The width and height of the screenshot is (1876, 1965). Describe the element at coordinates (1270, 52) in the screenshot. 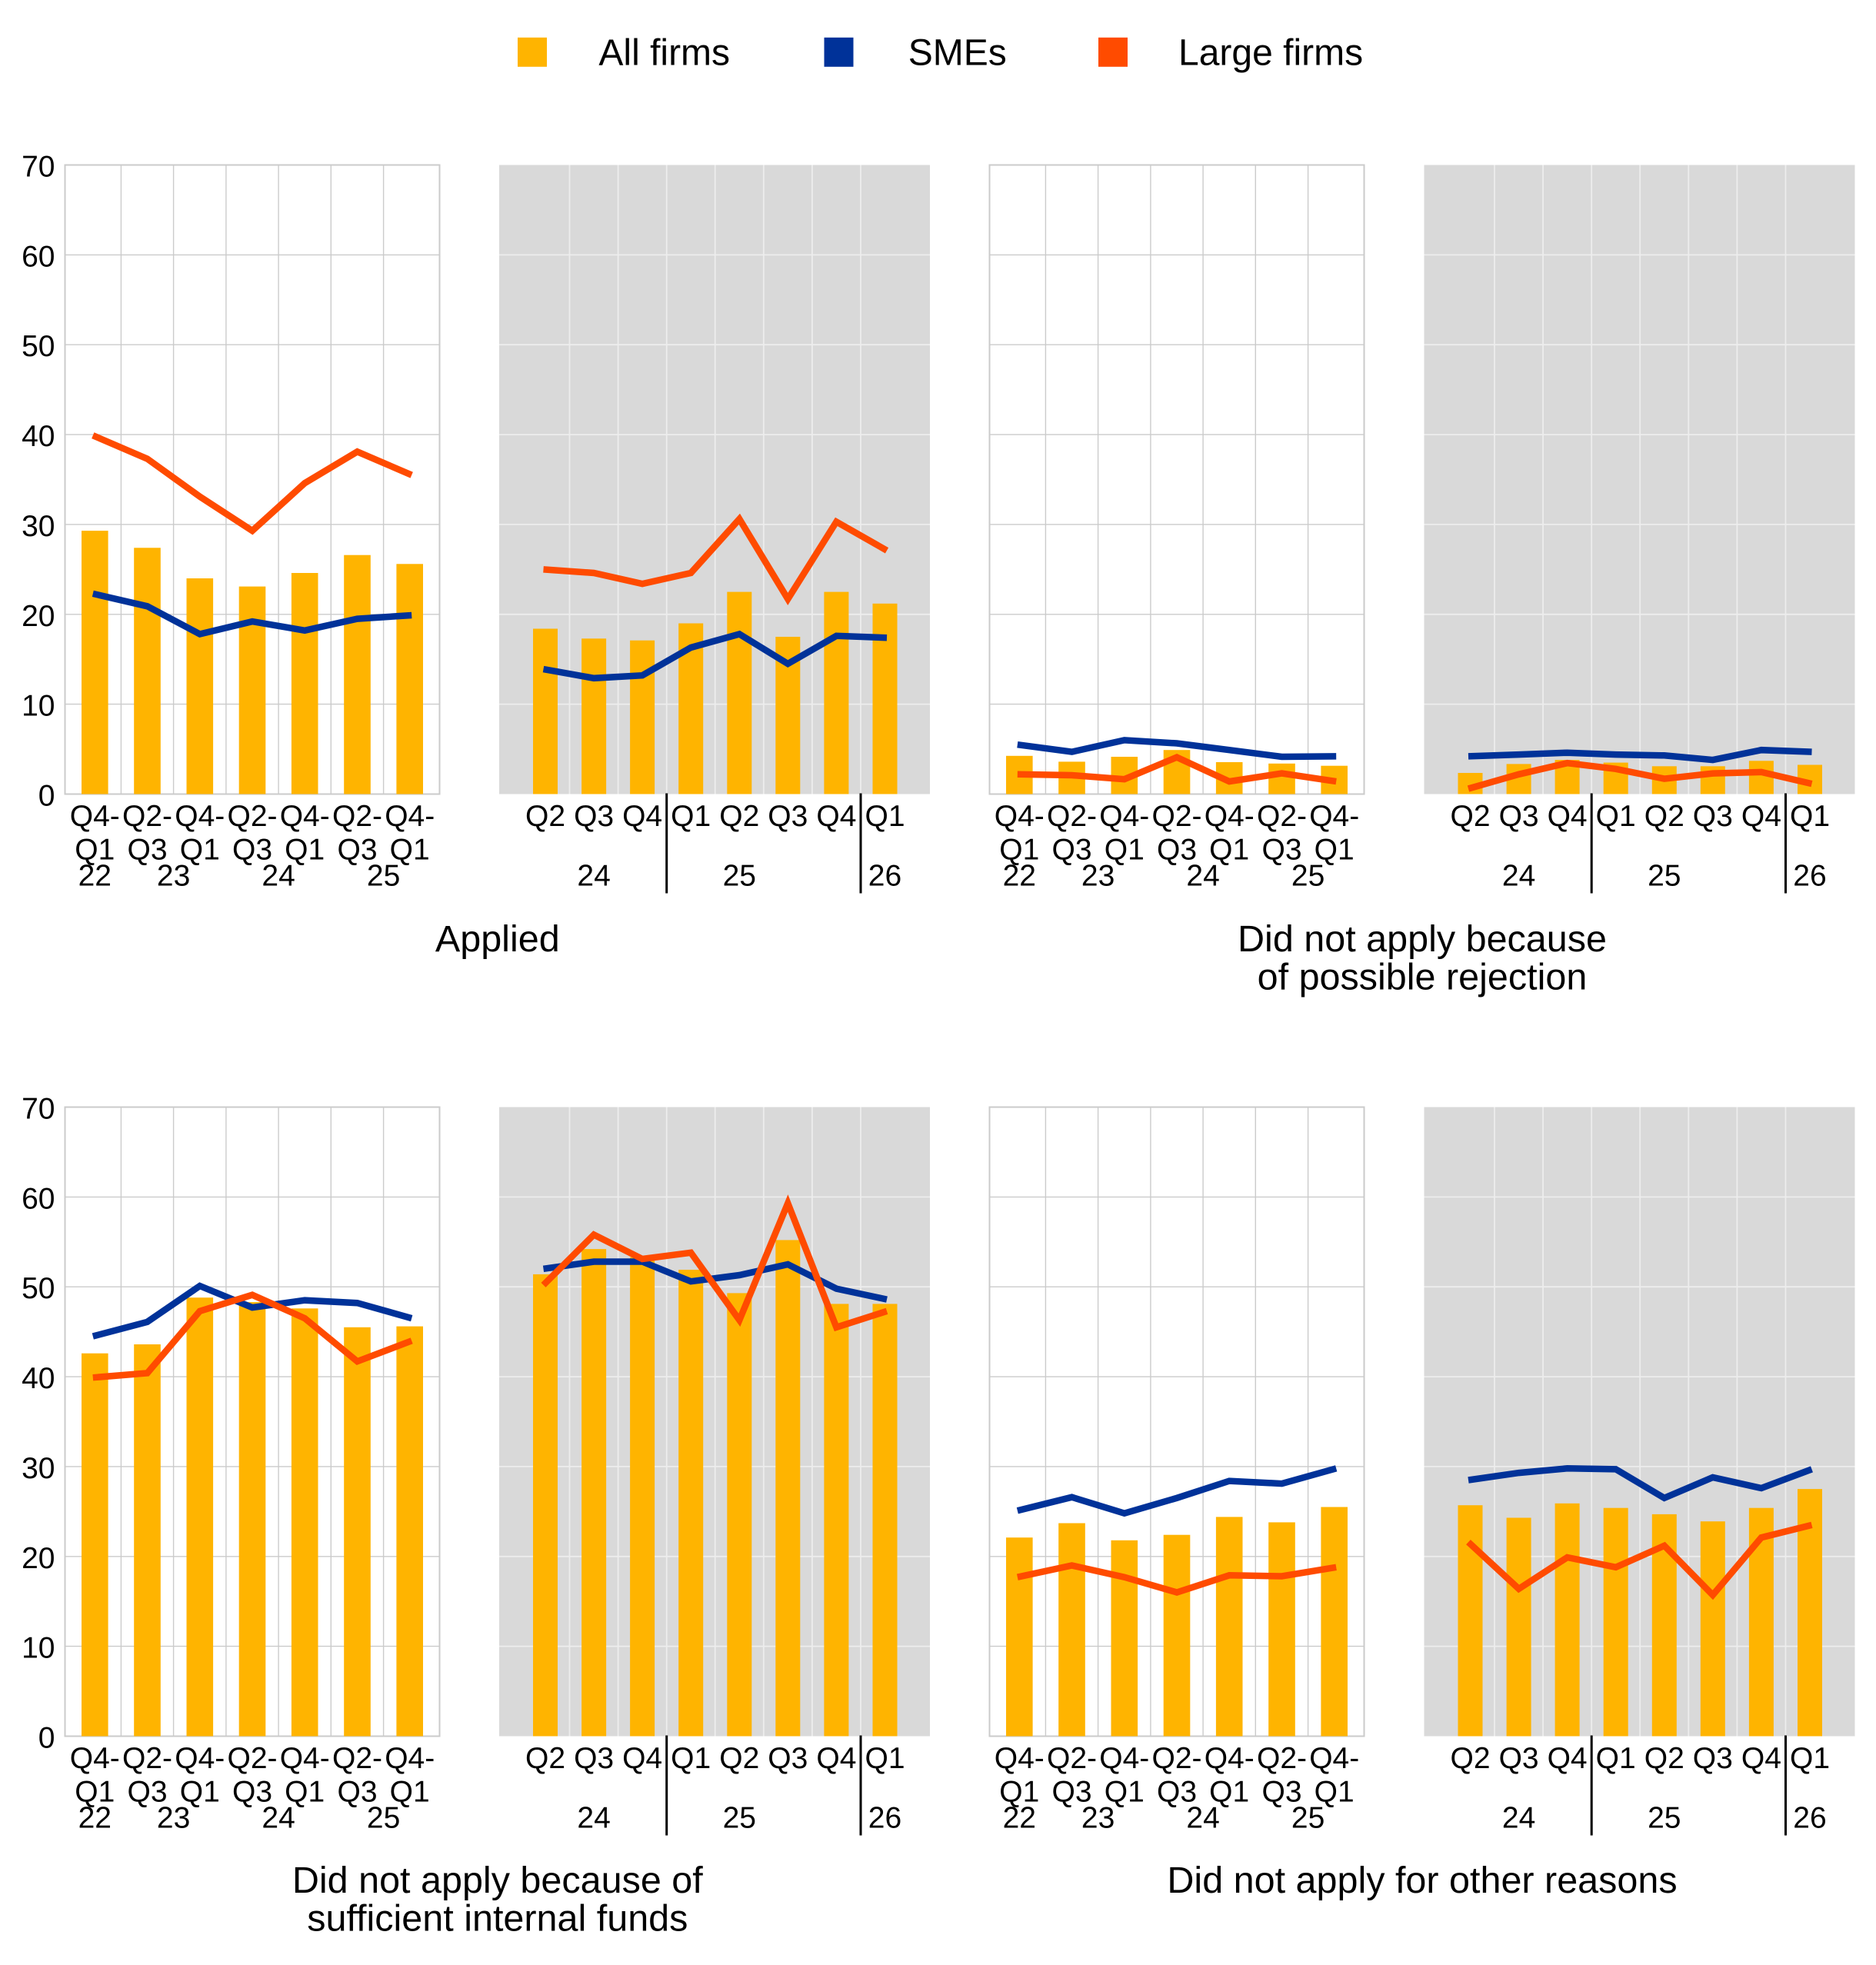

I see `svg-text: Large firms` at that location.